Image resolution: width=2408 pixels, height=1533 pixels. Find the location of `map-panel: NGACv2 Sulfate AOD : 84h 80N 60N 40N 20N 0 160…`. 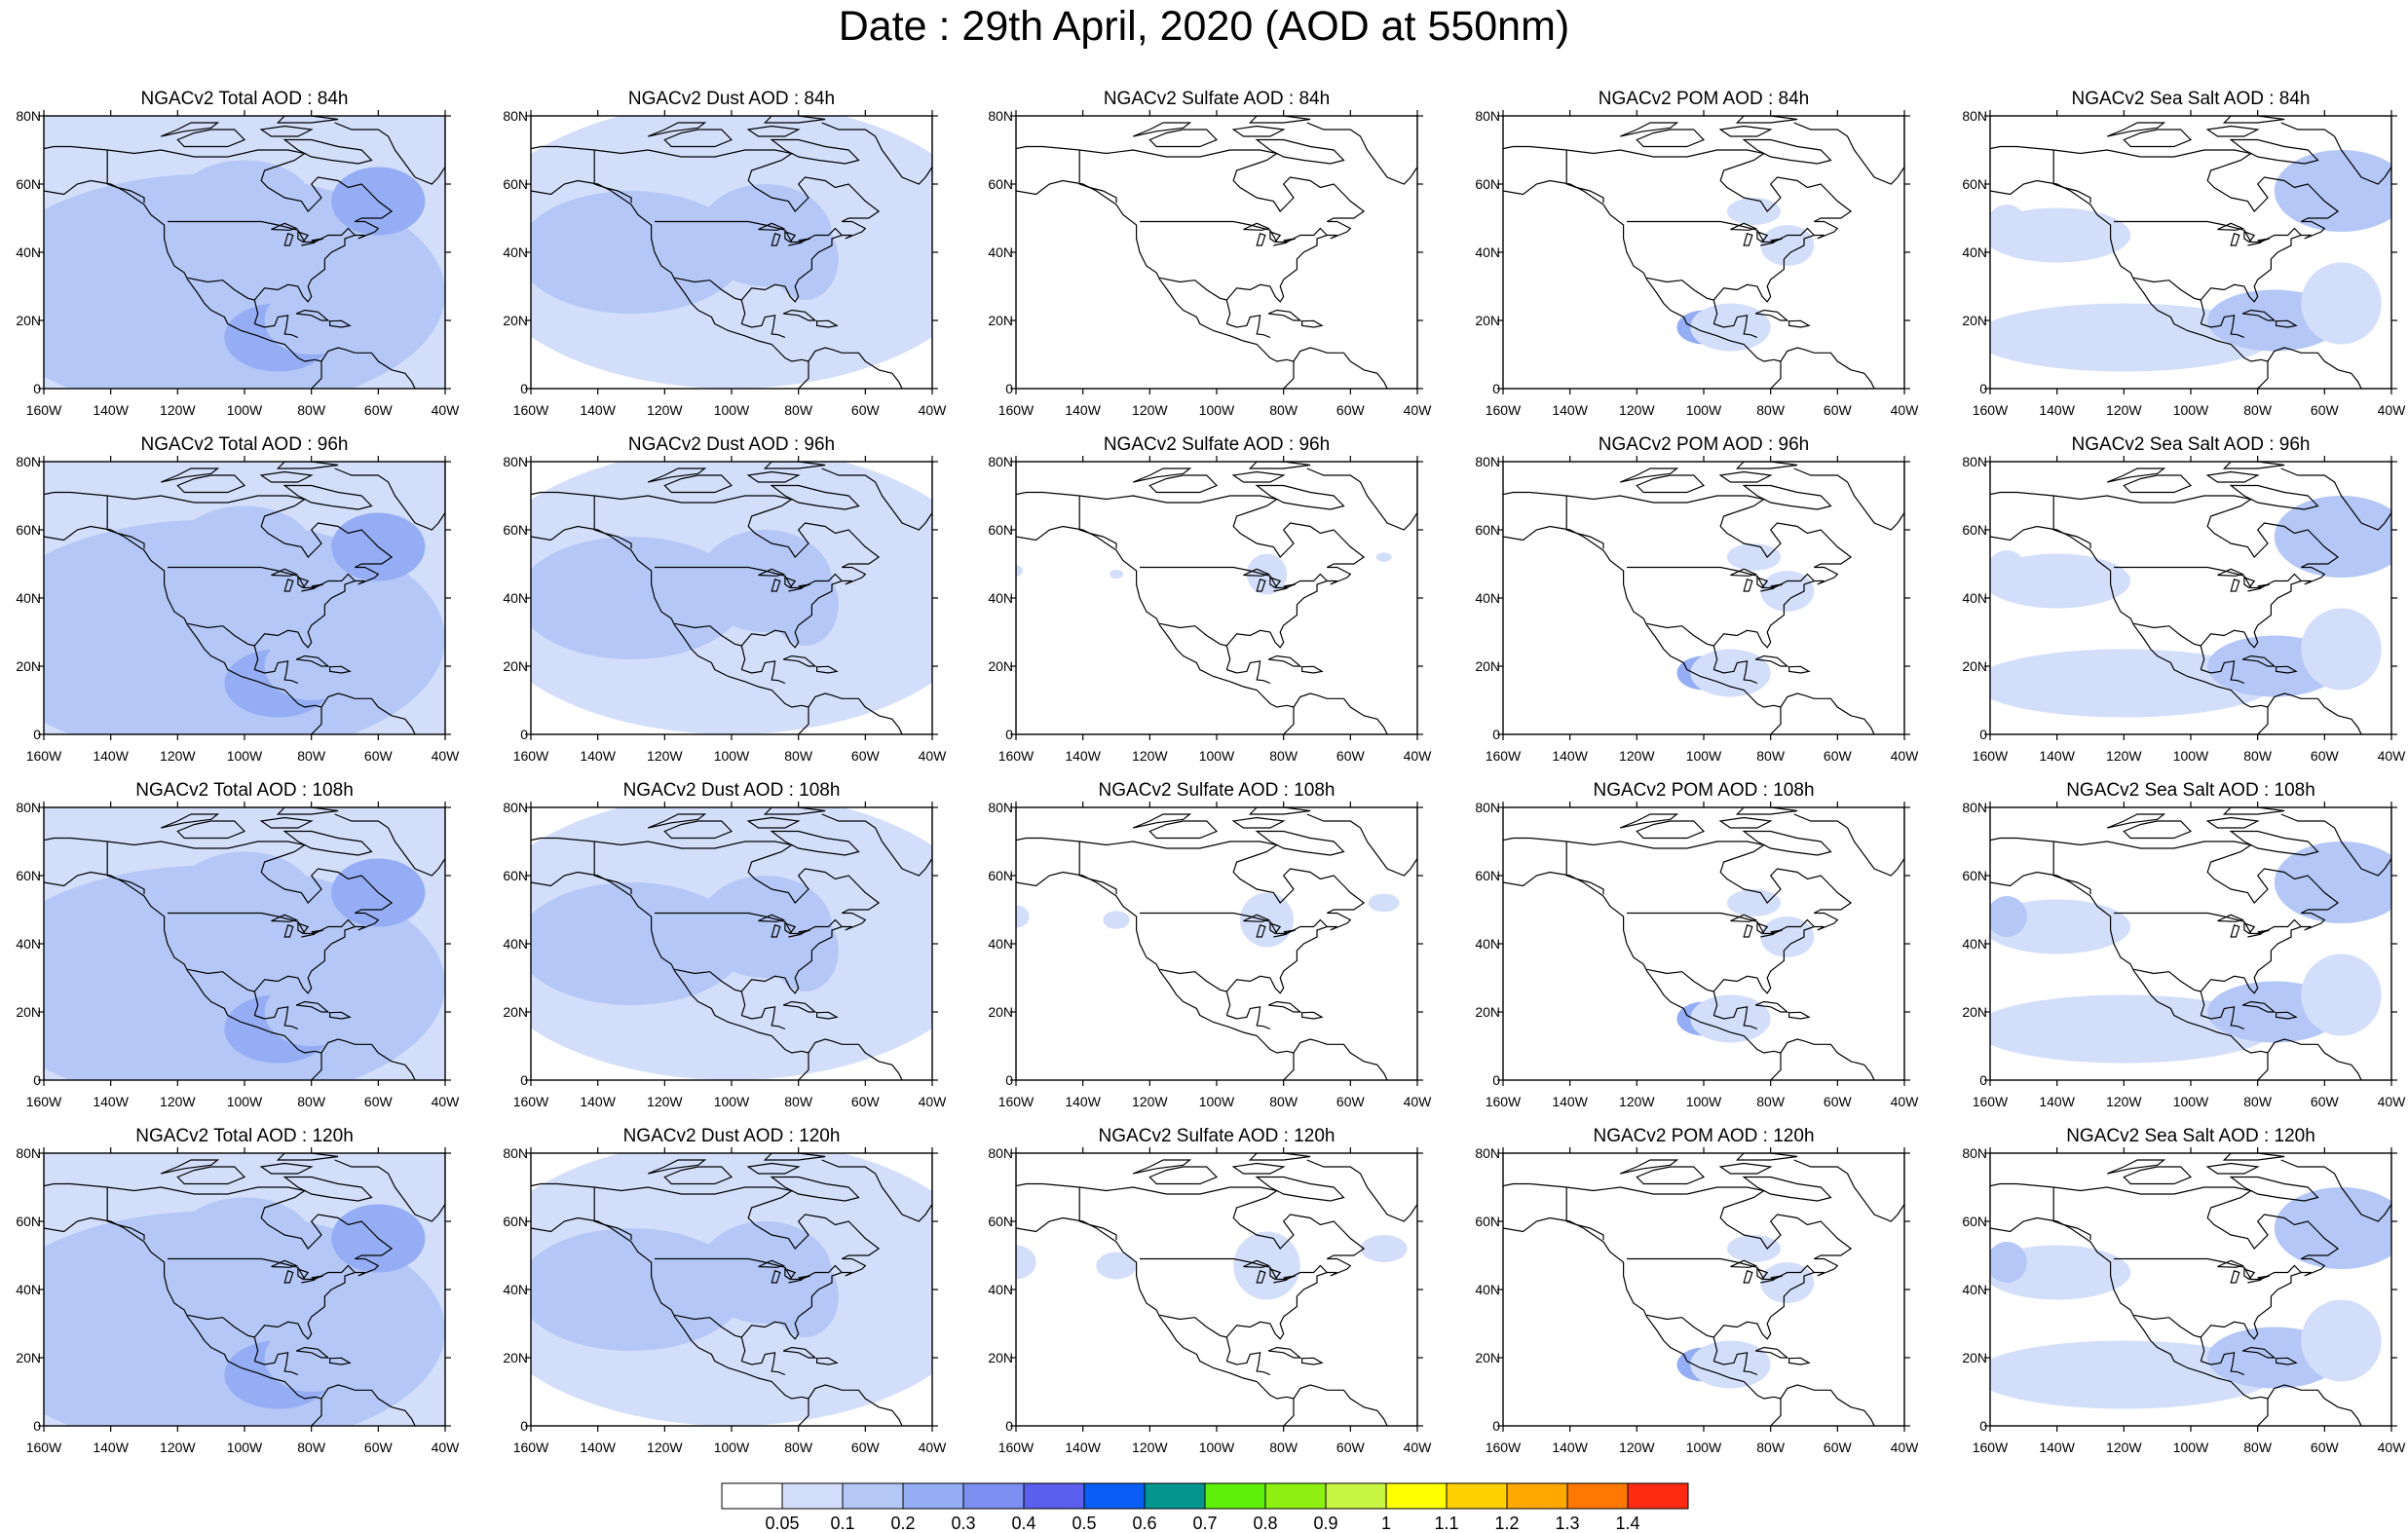

map-panel: NGACv2 Sulfate AOD : 84h 80N 60N 40N 20N 0 160… is located at coordinates (1215, 260).